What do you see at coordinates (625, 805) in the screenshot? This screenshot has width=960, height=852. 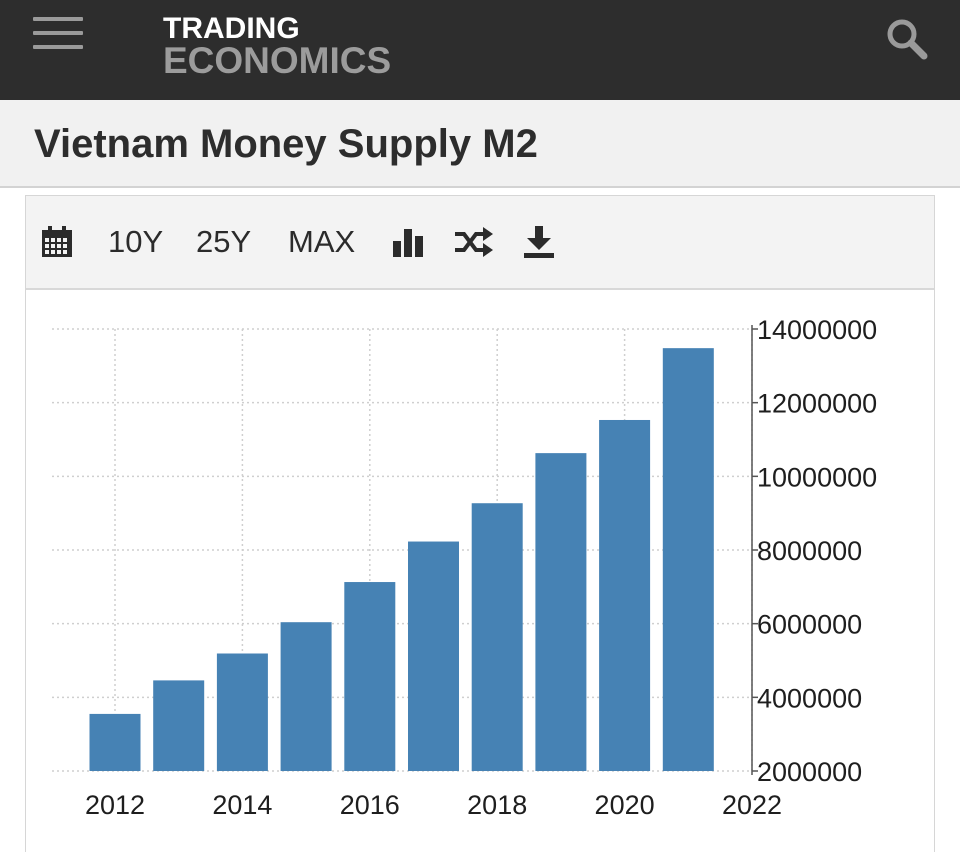 I see `x-tick-label: 2020` at bounding box center [625, 805].